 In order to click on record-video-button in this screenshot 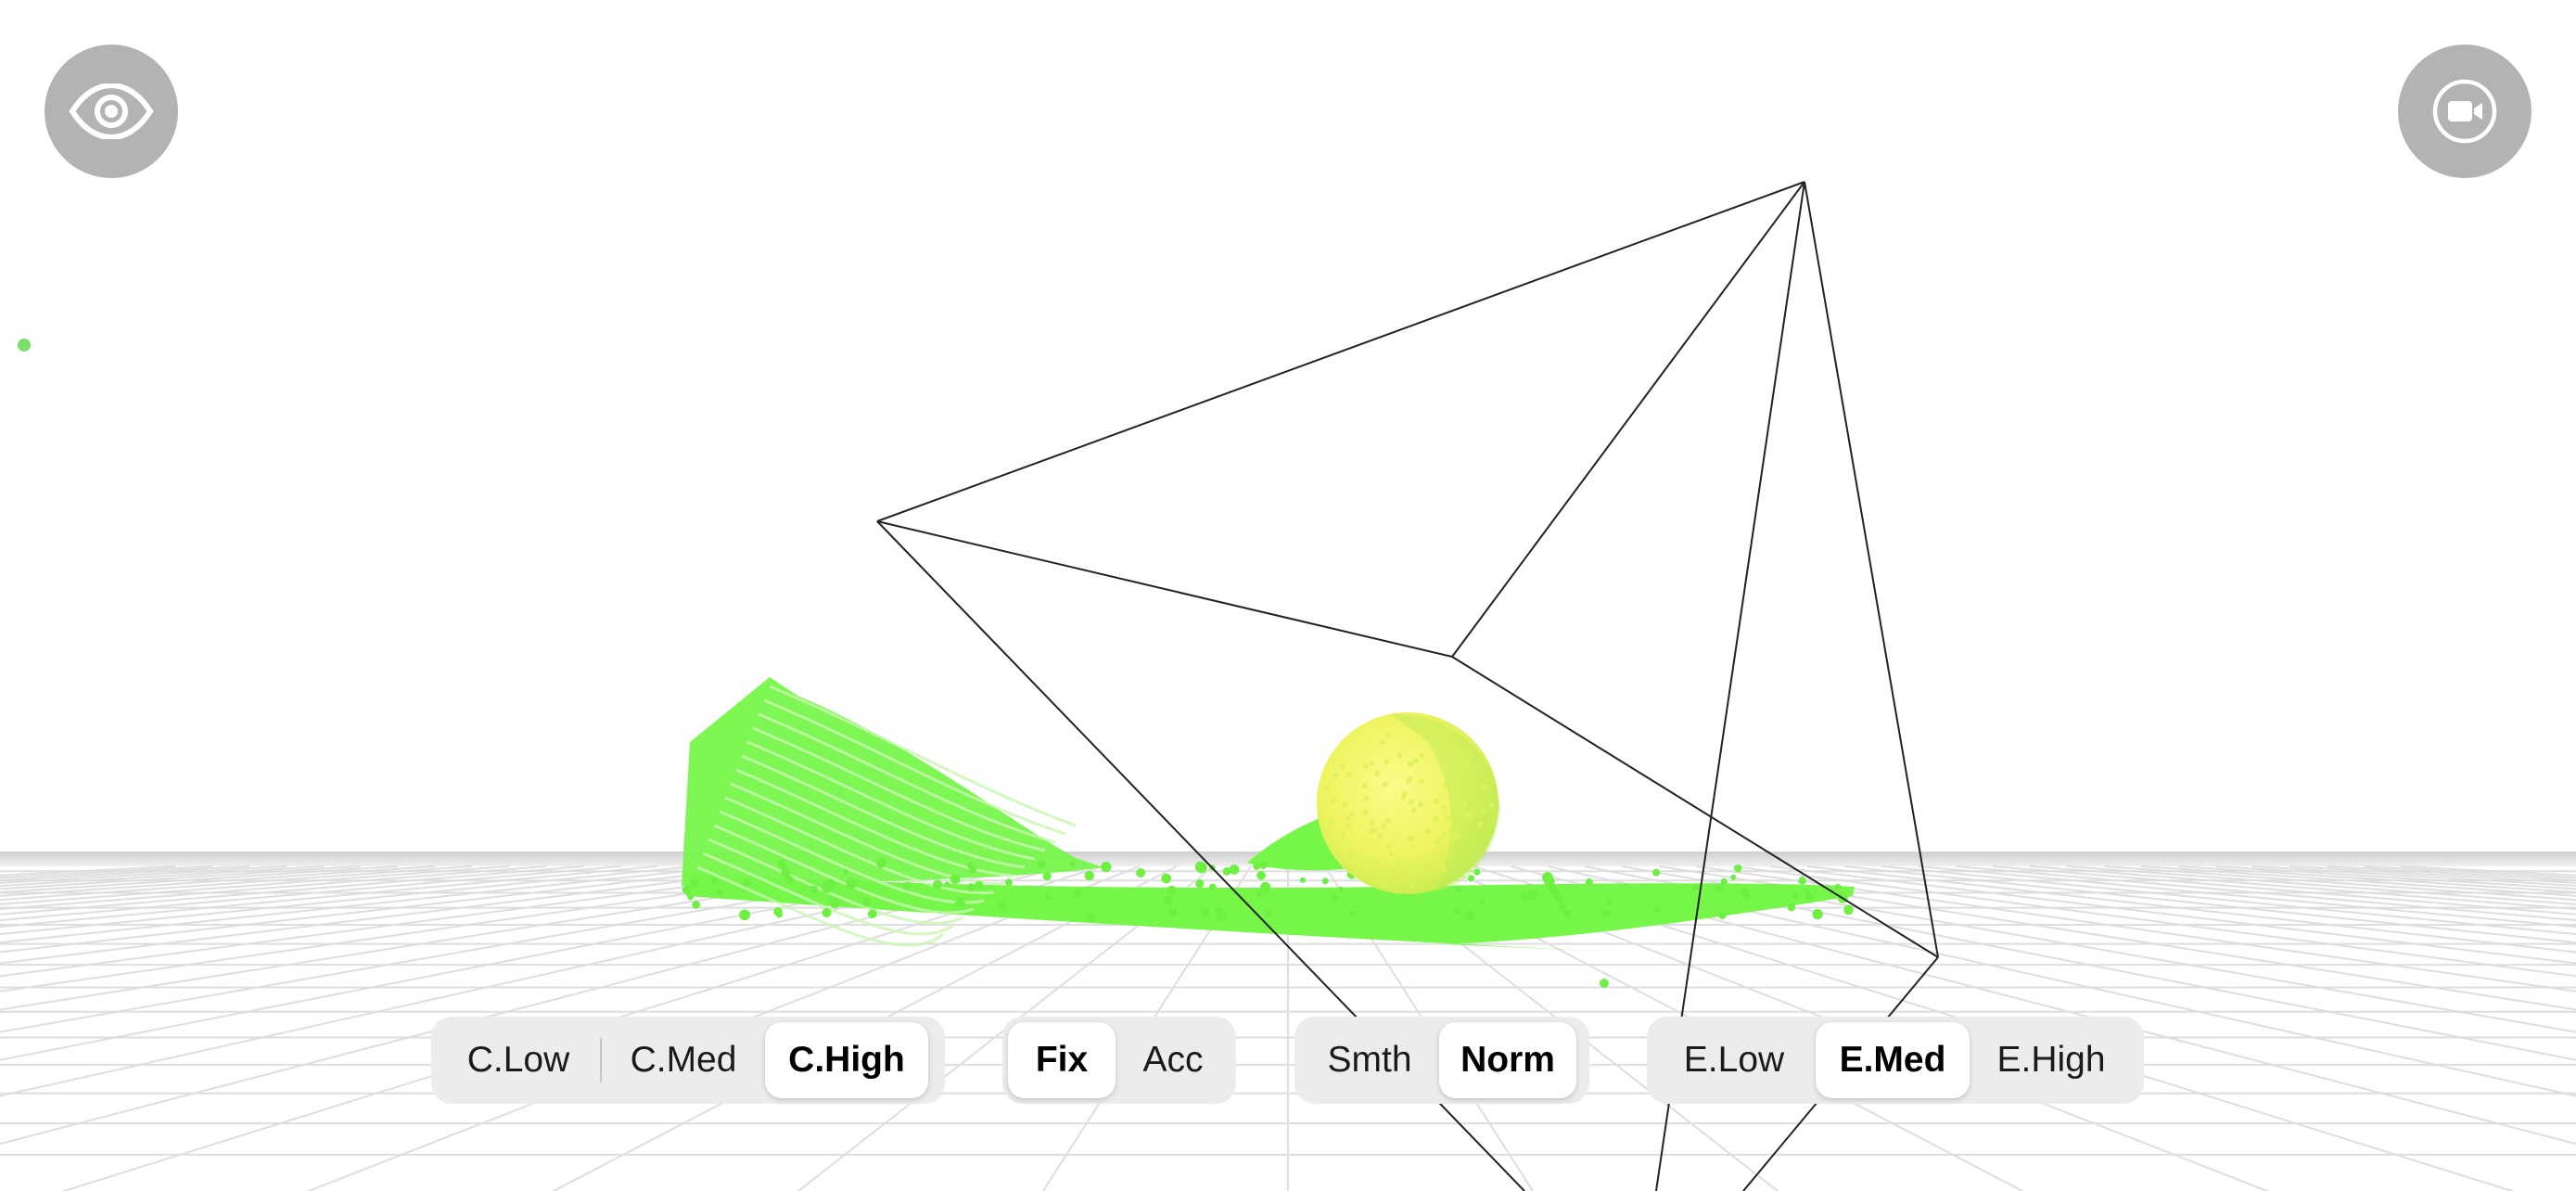, I will do `click(2464, 111)`.